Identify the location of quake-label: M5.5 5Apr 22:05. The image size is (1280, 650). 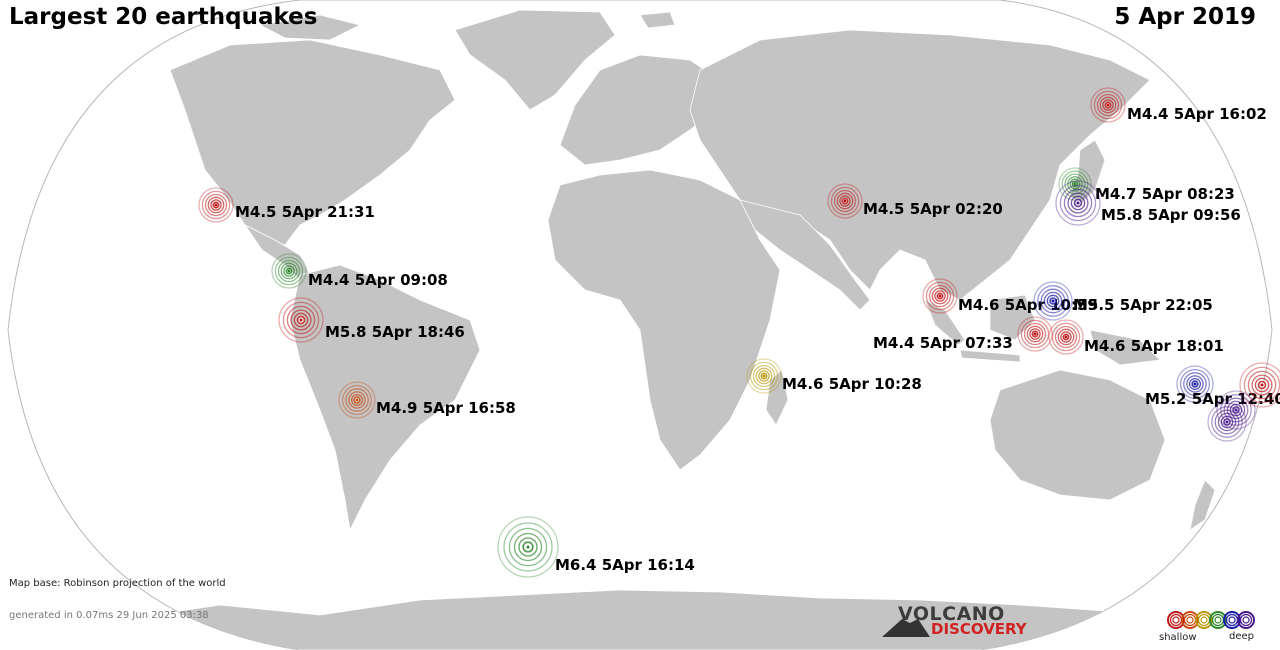
(1143, 305).